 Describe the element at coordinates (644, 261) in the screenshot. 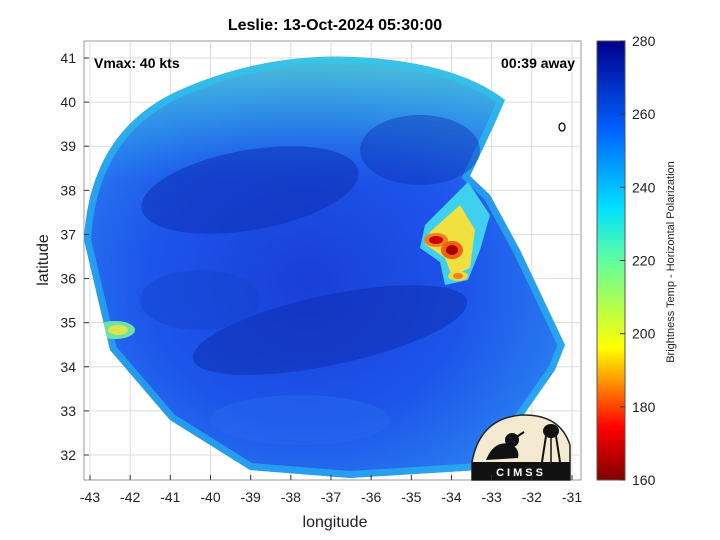

I see `colorbar-tick-label: 220` at that location.